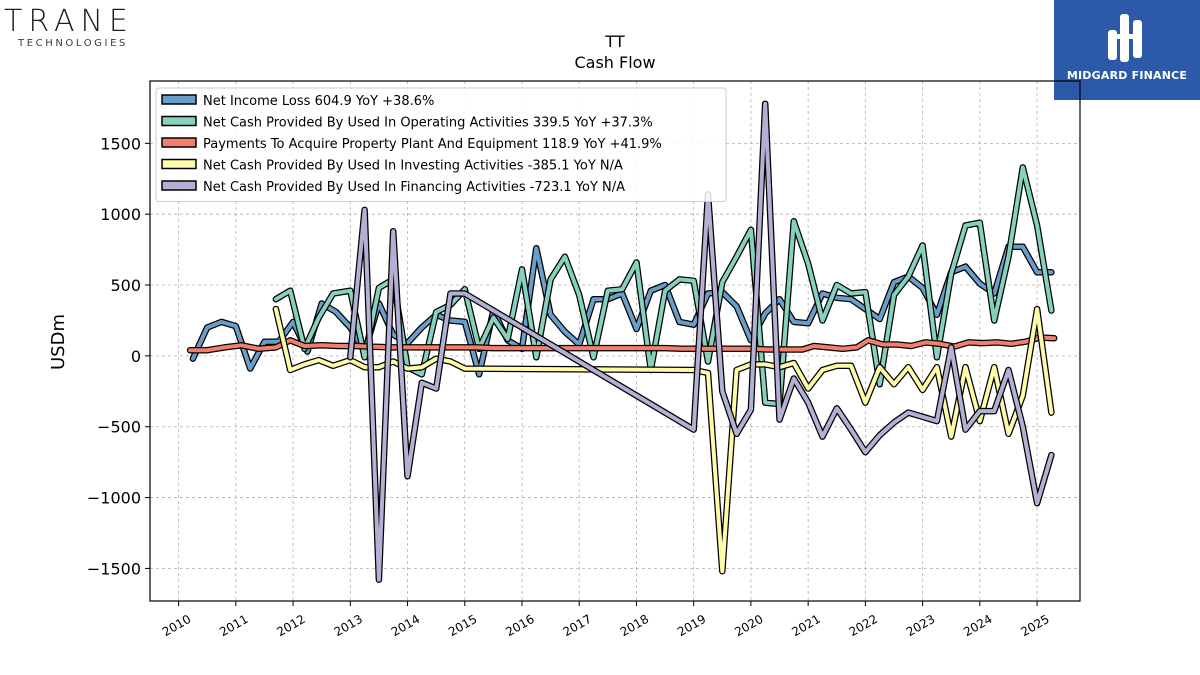 Image resolution: width=1200 pixels, height=675 pixels. I want to click on x-tick-label: 2025, so click(1034, 625).